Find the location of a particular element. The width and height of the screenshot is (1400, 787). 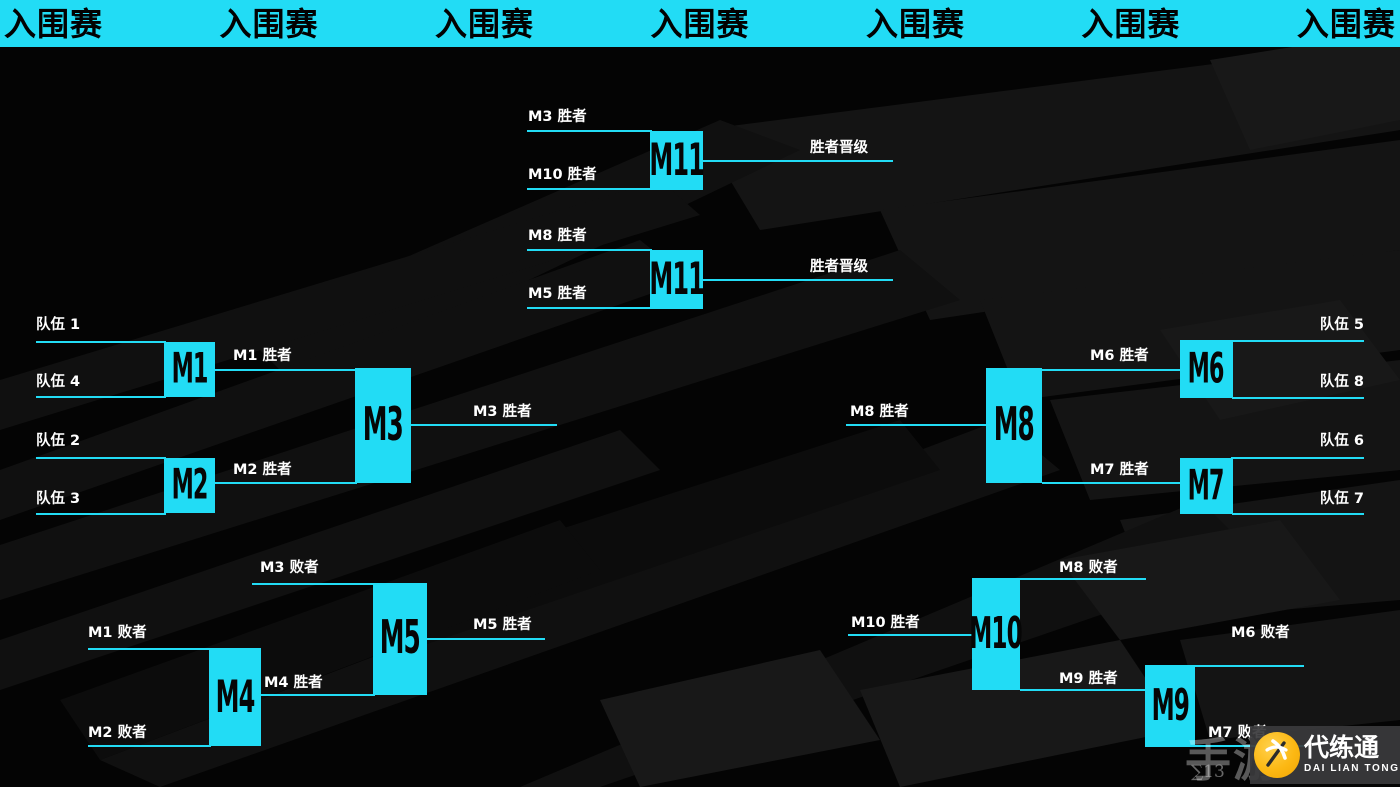

match-label-m5: M5 is located at coordinates (400, 638).